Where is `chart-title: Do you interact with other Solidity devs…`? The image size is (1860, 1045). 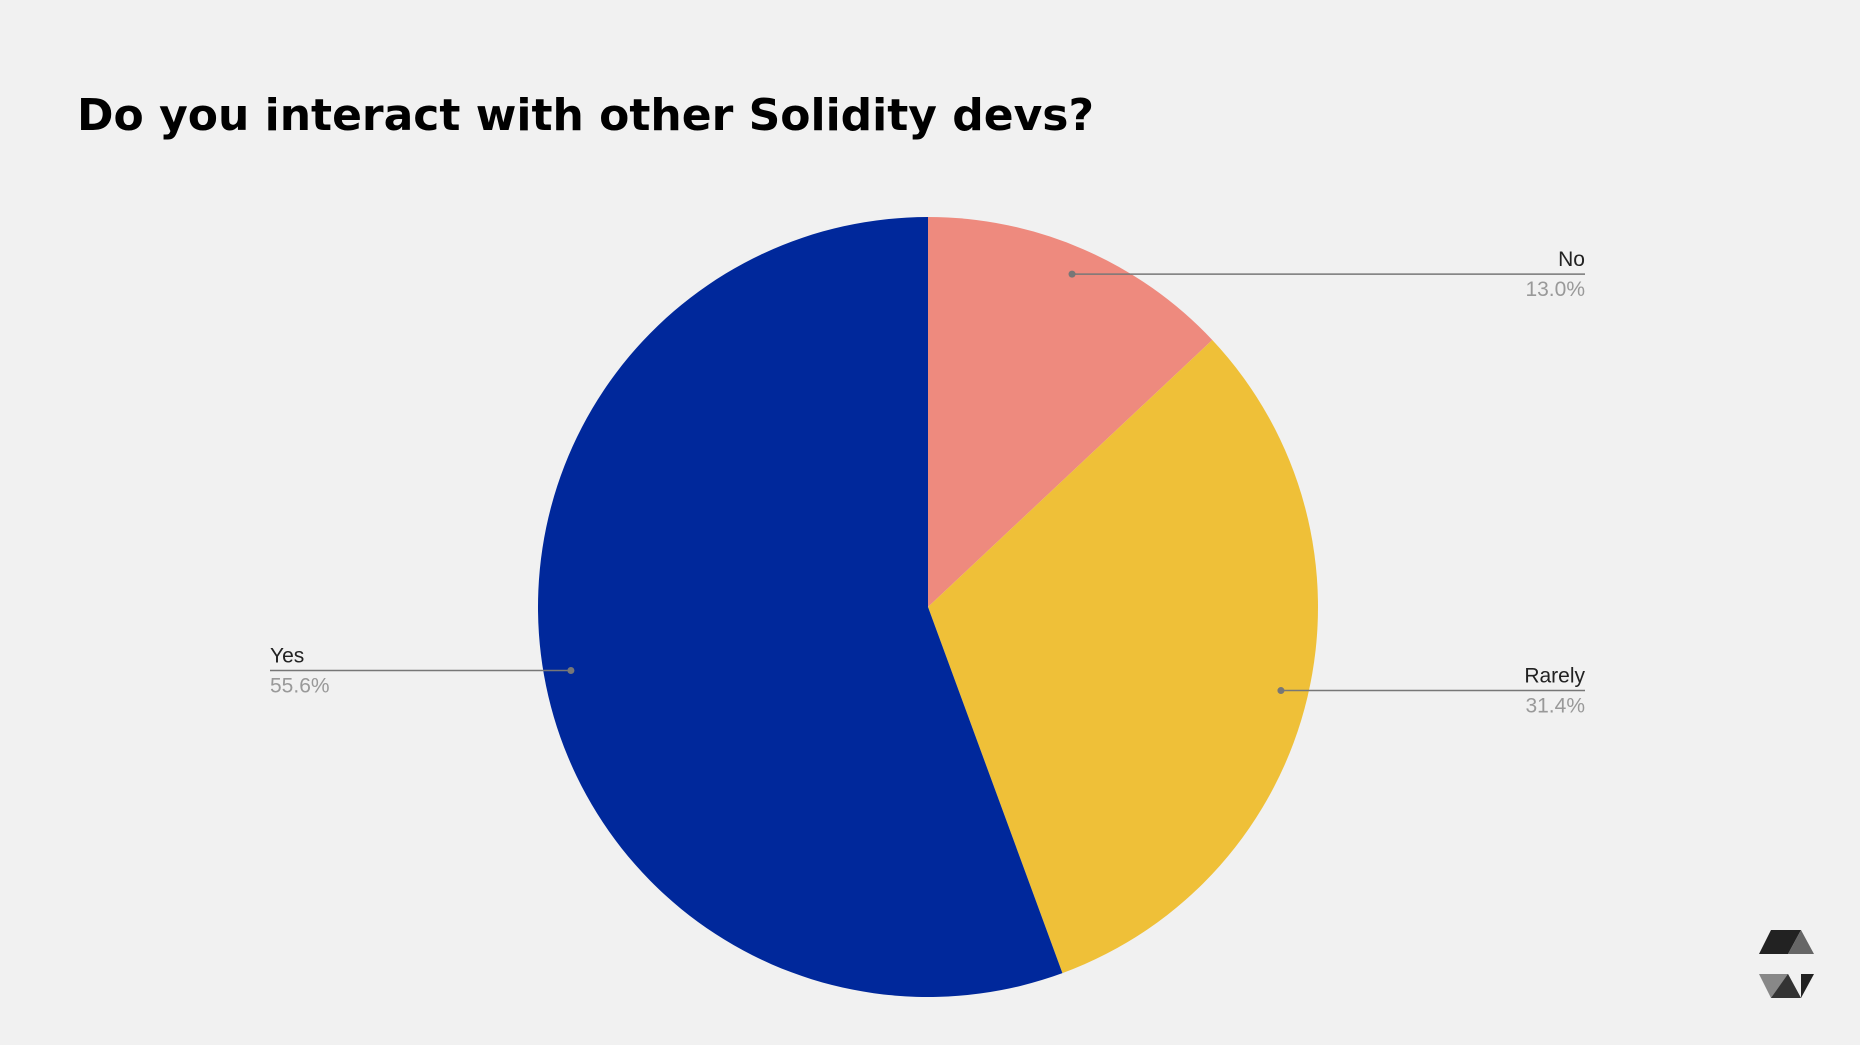 chart-title: Do you interact with other Solidity devs… is located at coordinates (585, 115).